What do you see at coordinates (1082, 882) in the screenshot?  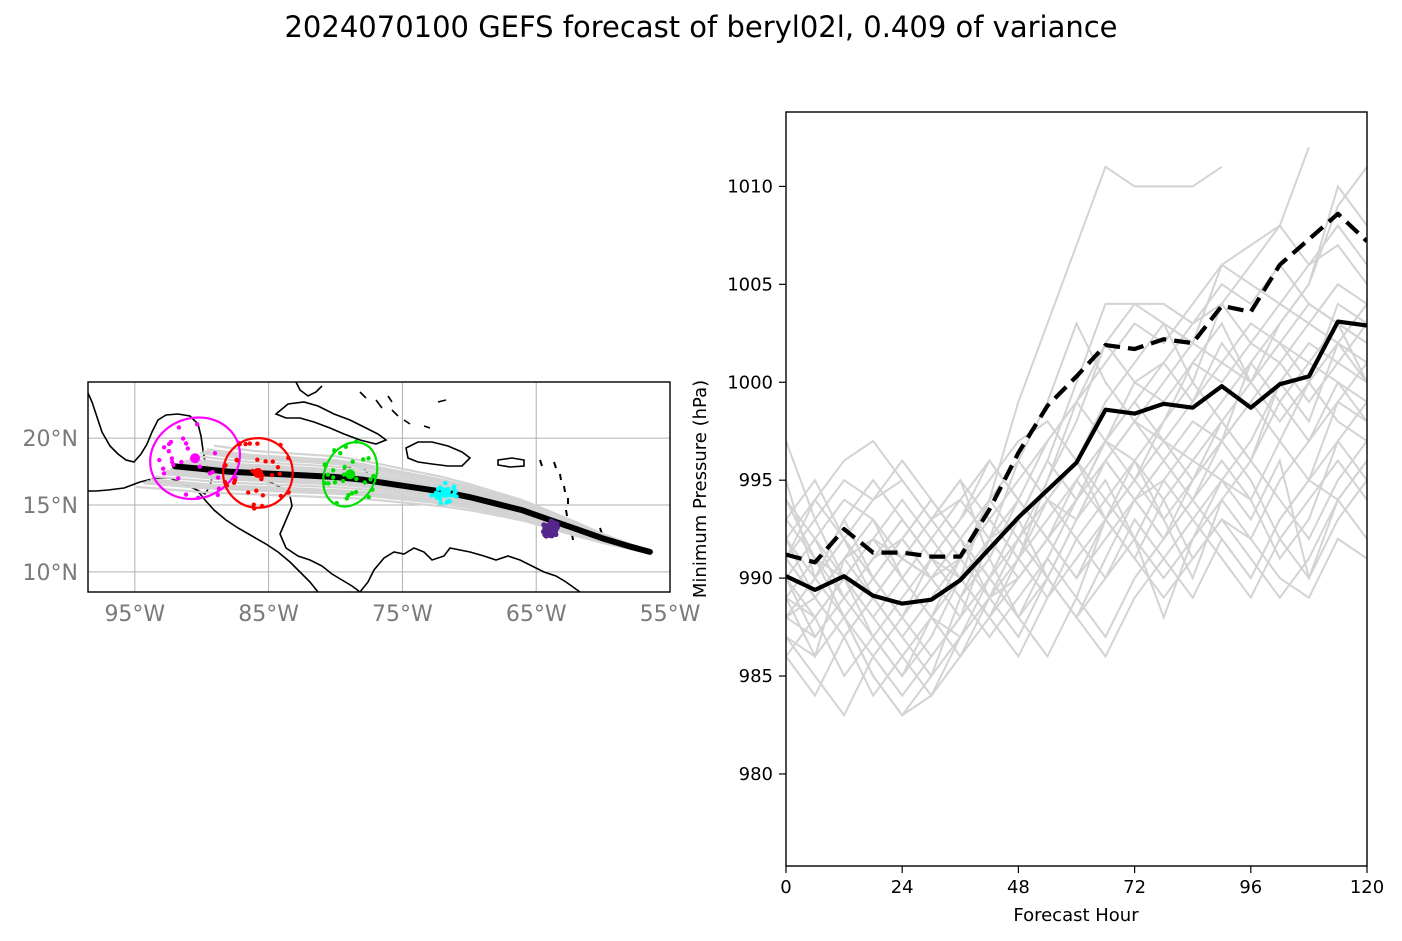 I see `x-axis-ticks: 0 24 48 72 96 120` at bounding box center [1082, 882].